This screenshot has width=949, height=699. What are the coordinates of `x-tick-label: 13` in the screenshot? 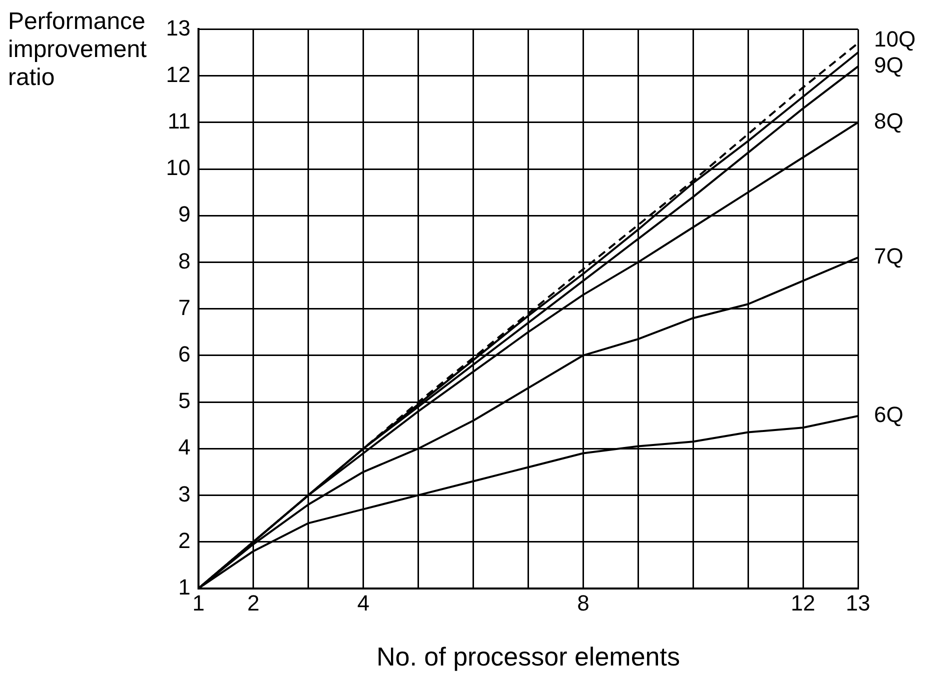 It's located at (858, 603).